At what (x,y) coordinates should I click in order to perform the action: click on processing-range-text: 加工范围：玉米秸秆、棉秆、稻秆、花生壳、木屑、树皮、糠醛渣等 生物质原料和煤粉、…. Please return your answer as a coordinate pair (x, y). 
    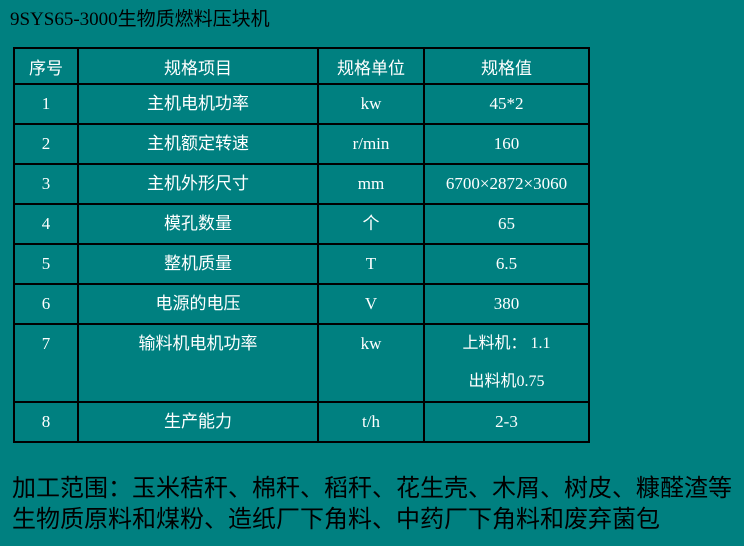
    Looking at the image, I should click on (372, 505).